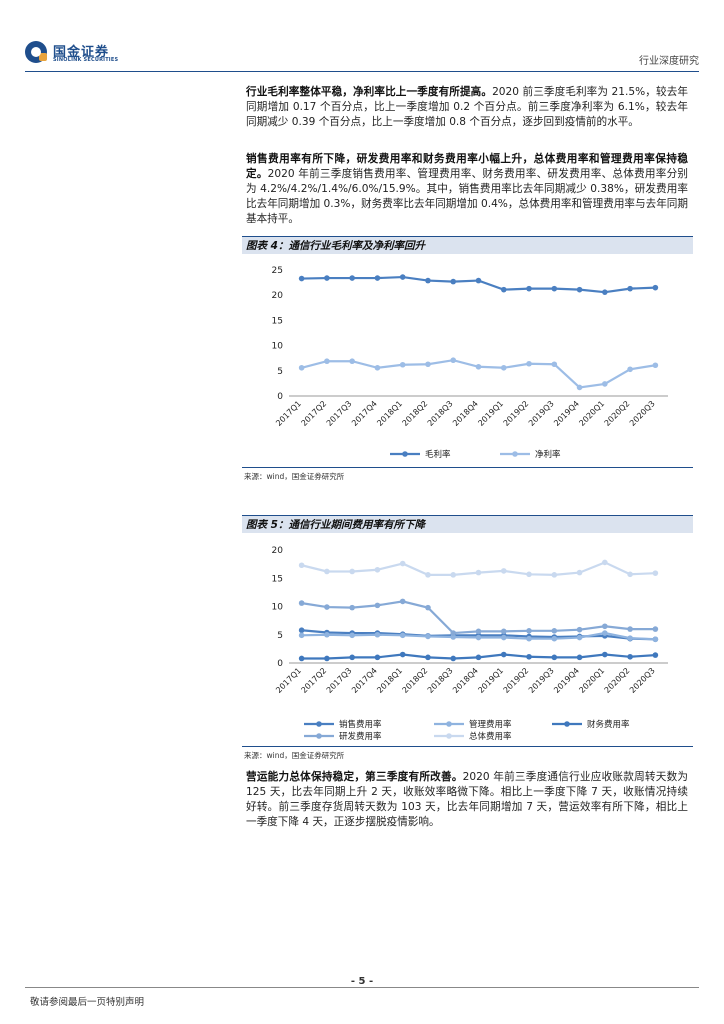 The image size is (724, 1024). Describe the element at coordinates (294, 755) in the screenshot. I see `figure5-source: 来源：wind，国金证券研究所` at that location.